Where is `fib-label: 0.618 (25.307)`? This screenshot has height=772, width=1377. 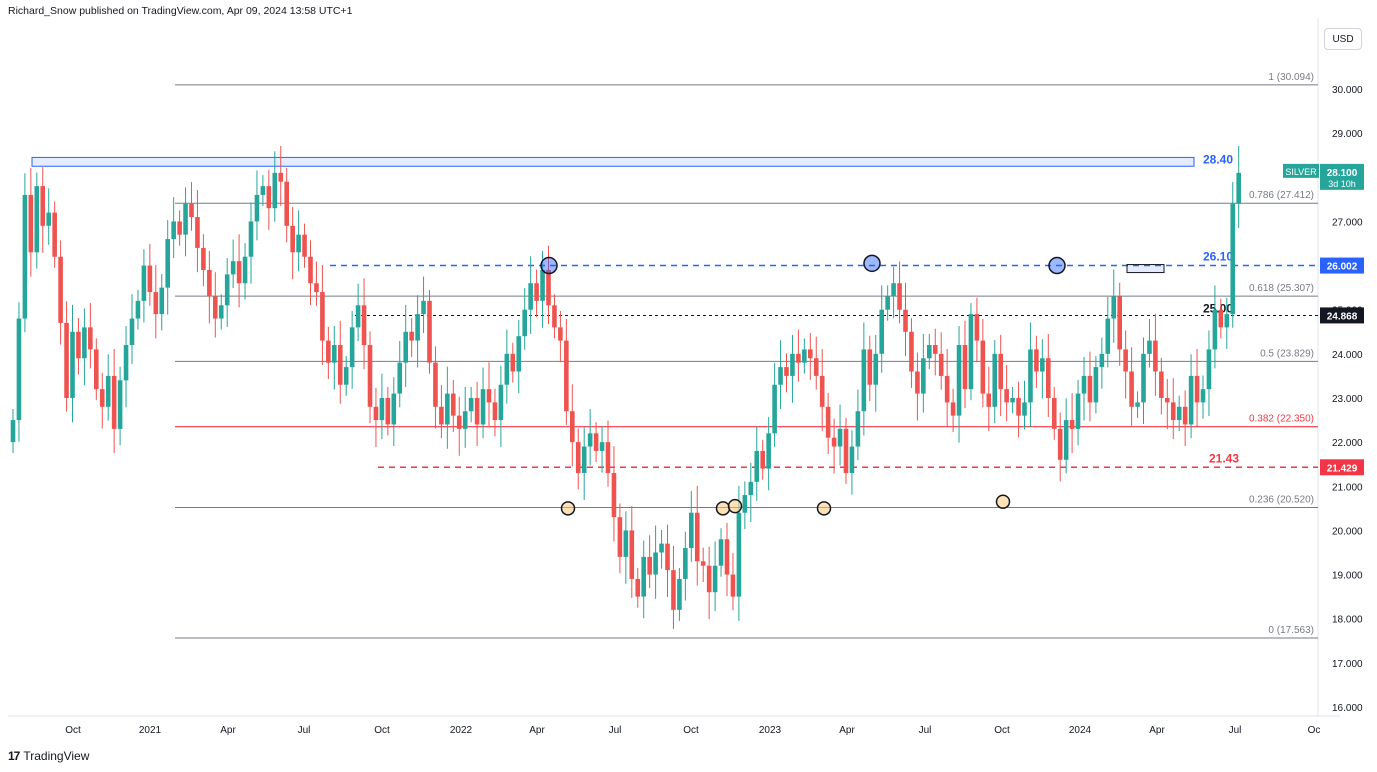 fib-label: 0.618 (25.307) is located at coordinates (1281, 288).